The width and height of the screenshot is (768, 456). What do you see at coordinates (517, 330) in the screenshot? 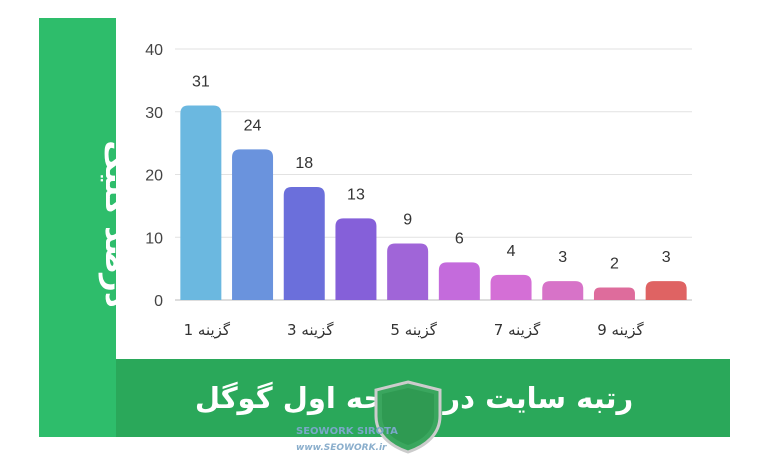
I see `x-tick-label: گزینه 7` at bounding box center [517, 330].